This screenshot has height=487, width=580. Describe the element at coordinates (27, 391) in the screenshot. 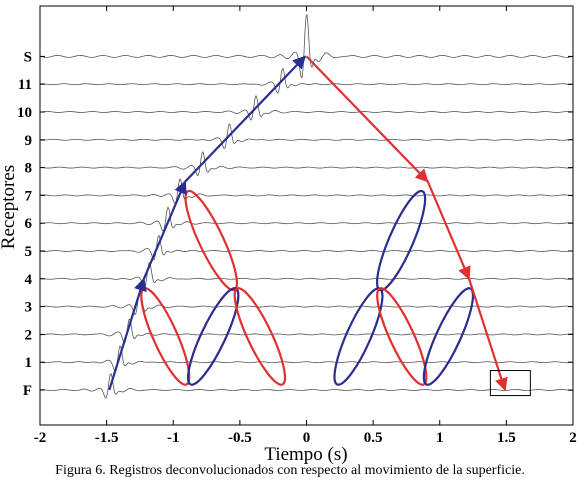

I see `y-tick-label-F: F` at that location.